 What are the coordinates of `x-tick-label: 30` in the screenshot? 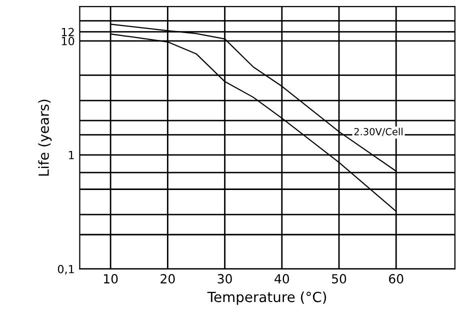 It's located at (225, 279).